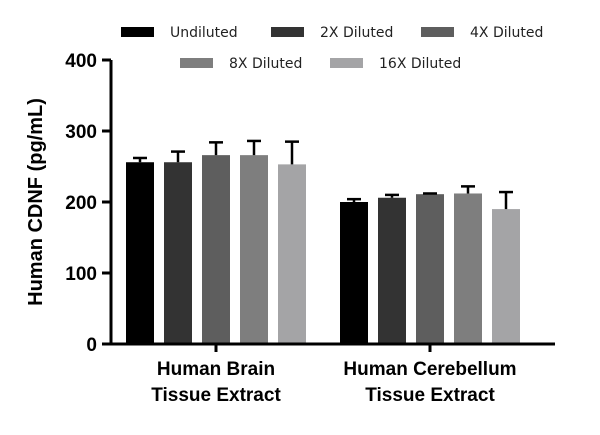  Describe the element at coordinates (216, 369) in the screenshot. I see `x-category-label: Human Brain` at that location.